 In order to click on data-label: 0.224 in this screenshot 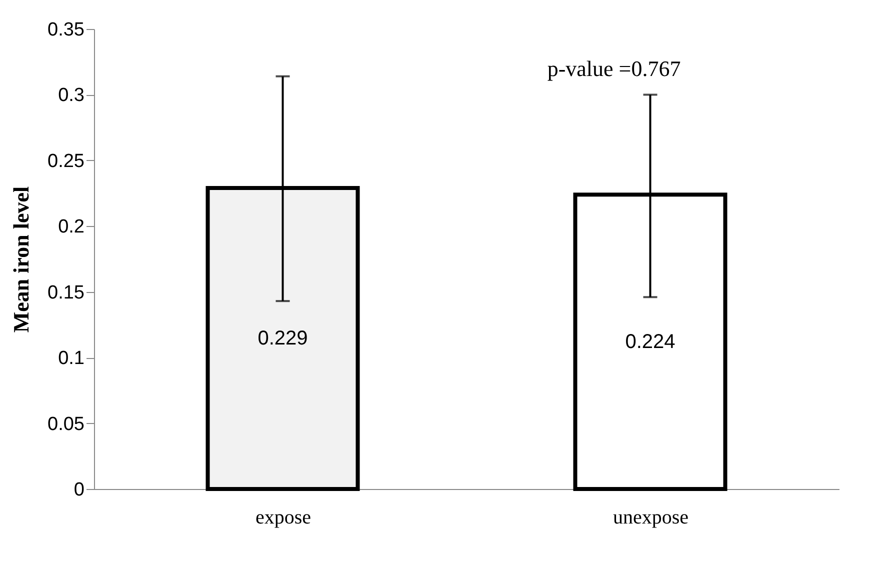, I will do `click(650, 341)`.